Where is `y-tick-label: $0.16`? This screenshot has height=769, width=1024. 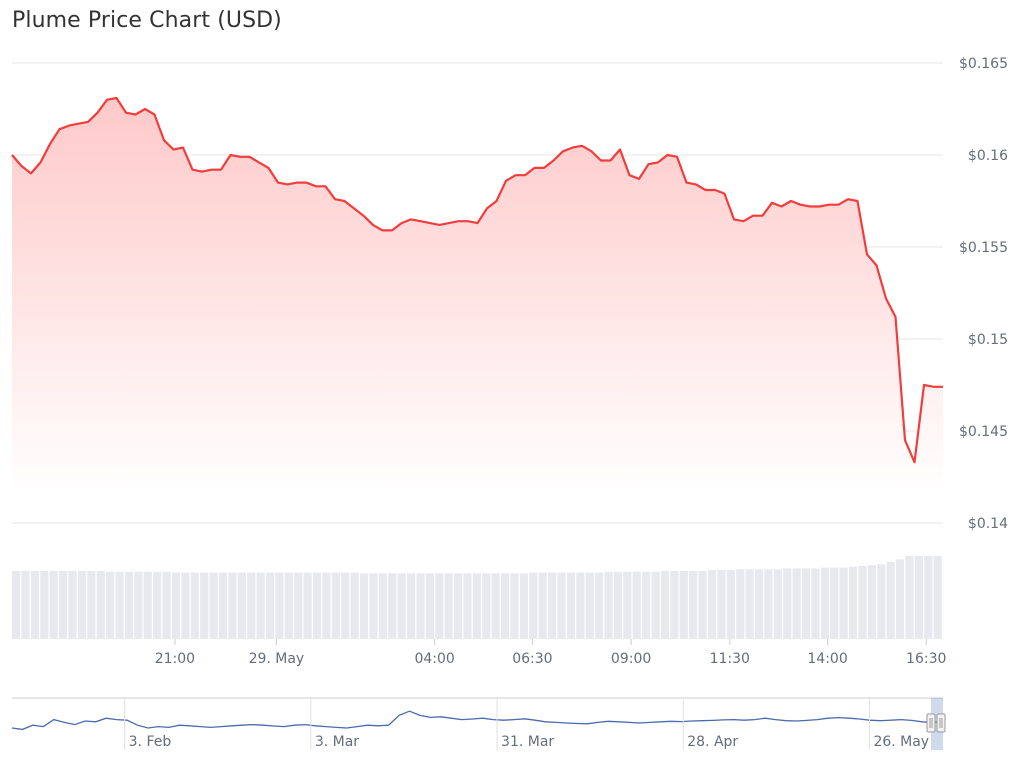
y-tick-label: $0.16 is located at coordinates (988, 156).